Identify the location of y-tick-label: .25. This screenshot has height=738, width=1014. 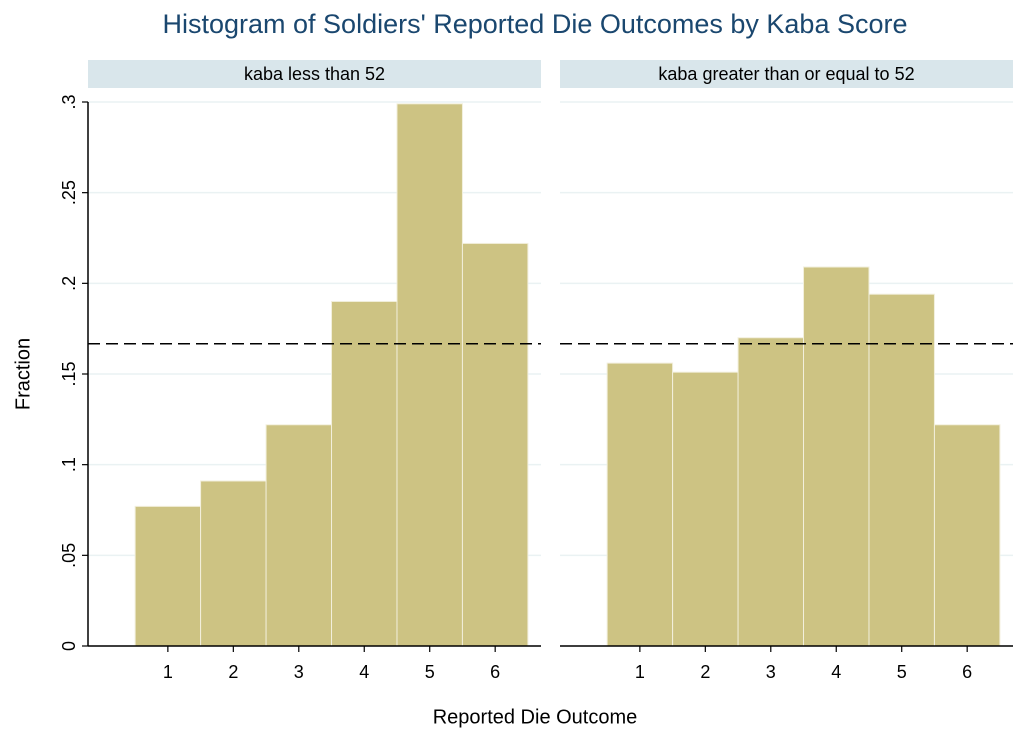
(69, 192).